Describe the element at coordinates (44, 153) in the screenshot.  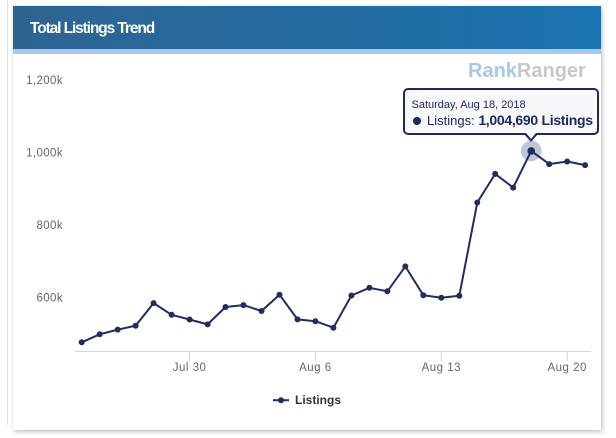
I see `svg-text: 1,000k` at that location.